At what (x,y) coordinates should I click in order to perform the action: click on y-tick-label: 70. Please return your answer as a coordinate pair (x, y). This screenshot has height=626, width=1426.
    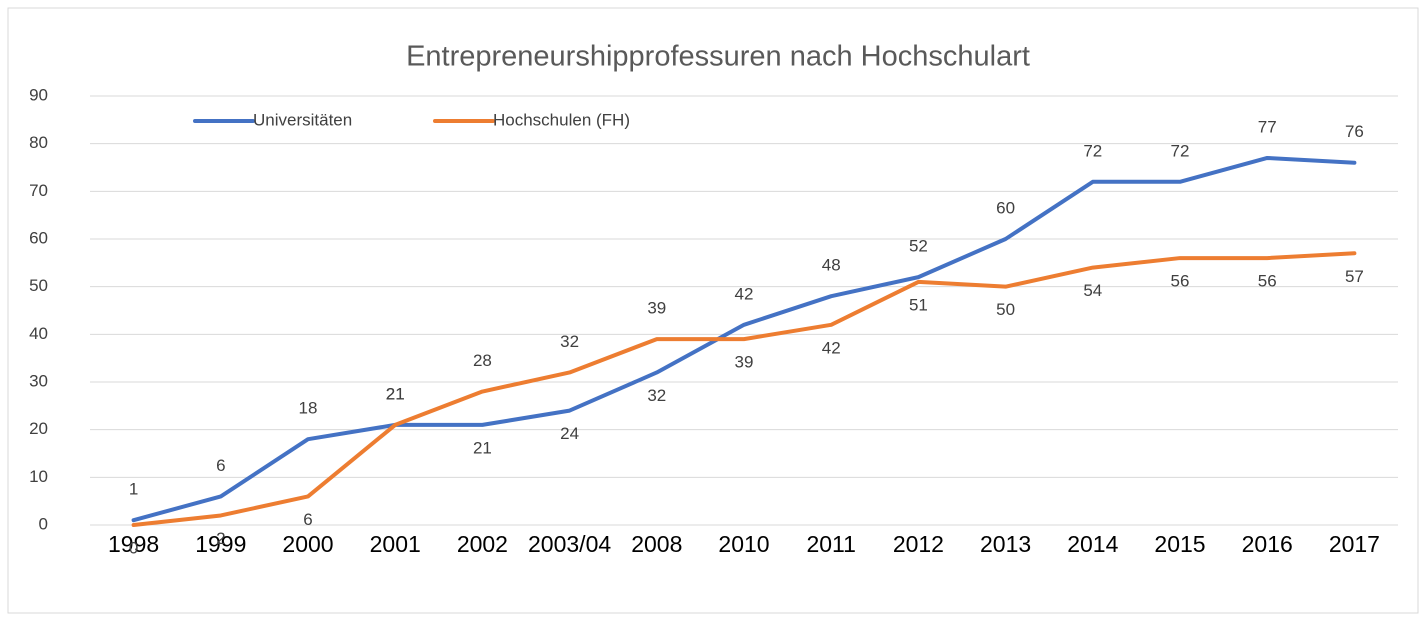
    Looking at the image, I should click on (38, 190).